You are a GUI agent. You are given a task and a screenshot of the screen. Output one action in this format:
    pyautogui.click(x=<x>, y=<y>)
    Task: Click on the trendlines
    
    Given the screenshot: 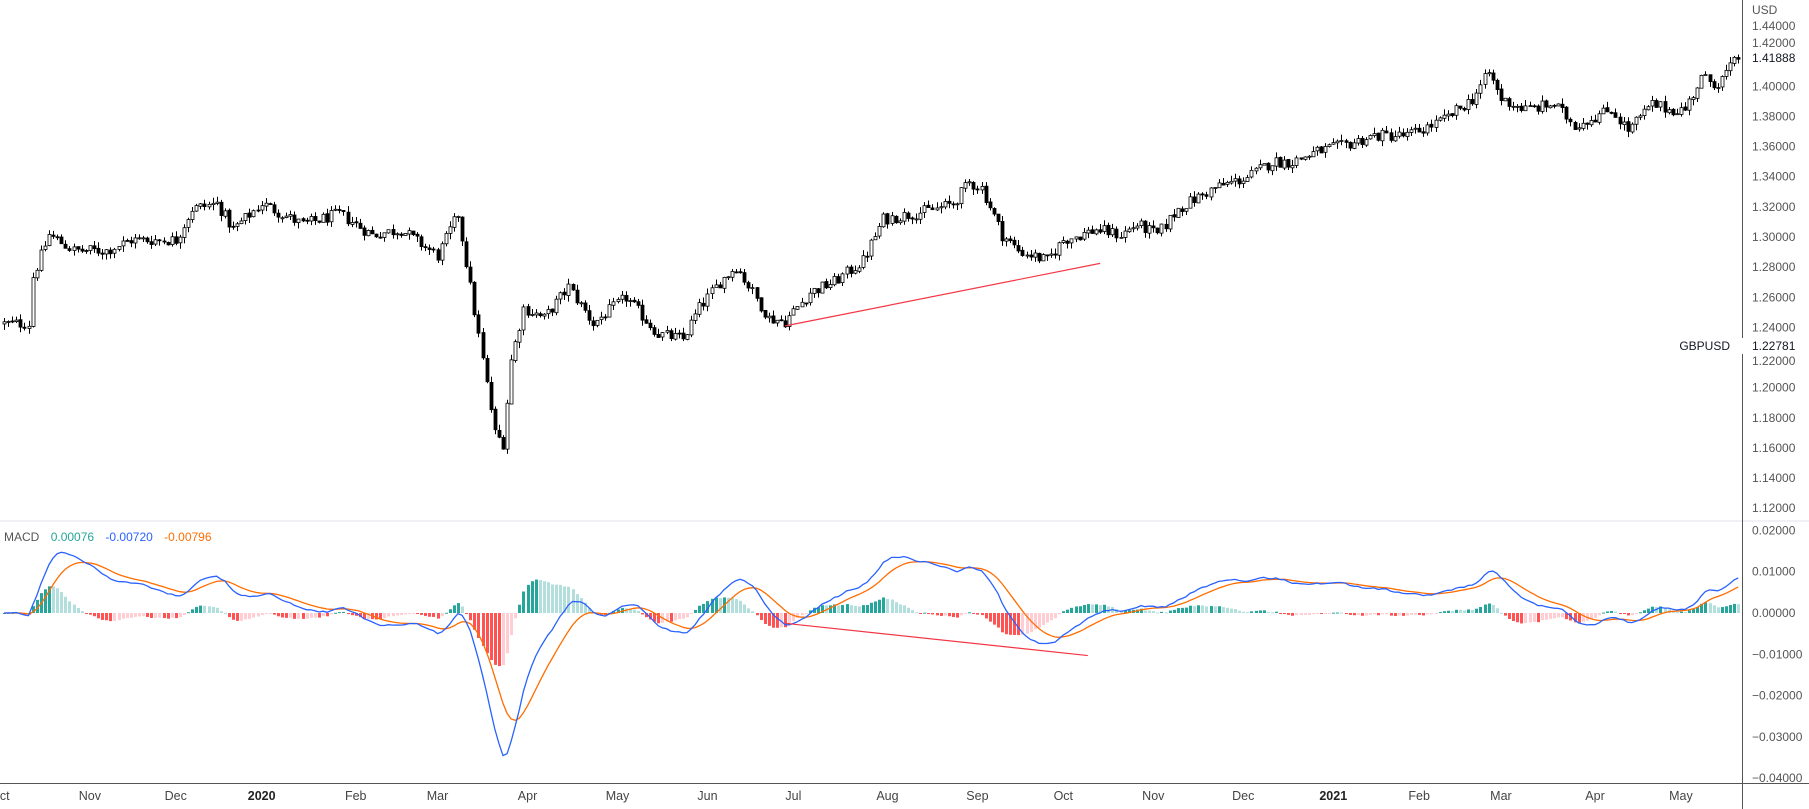 What is the action you would take?
    pyautogui.click(x=943, y=459)
    